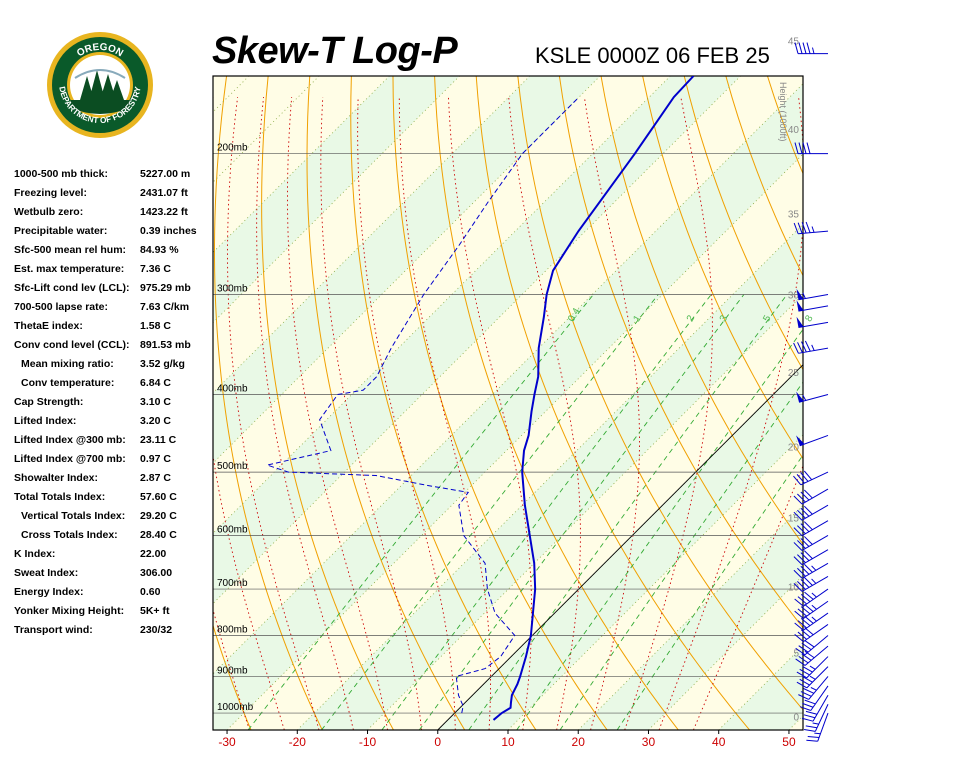 The height and width of the screenshot is (768, 960). I want to click on height-tick-label: 20, so click(794, 447).